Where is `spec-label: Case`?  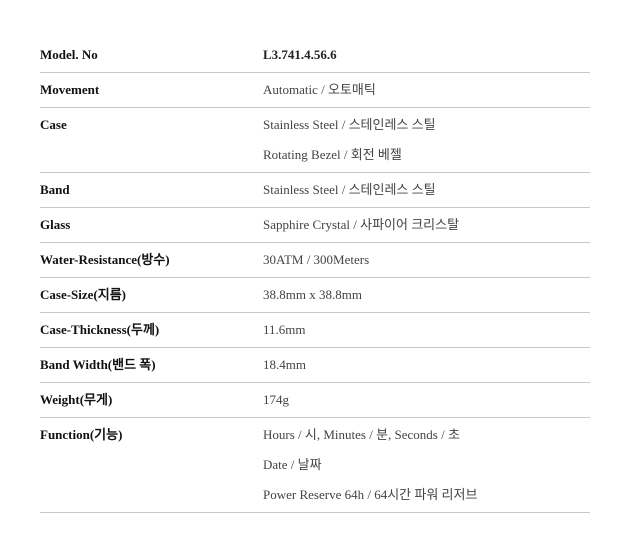 spec-label: Case is located at coordinates (53, 124).